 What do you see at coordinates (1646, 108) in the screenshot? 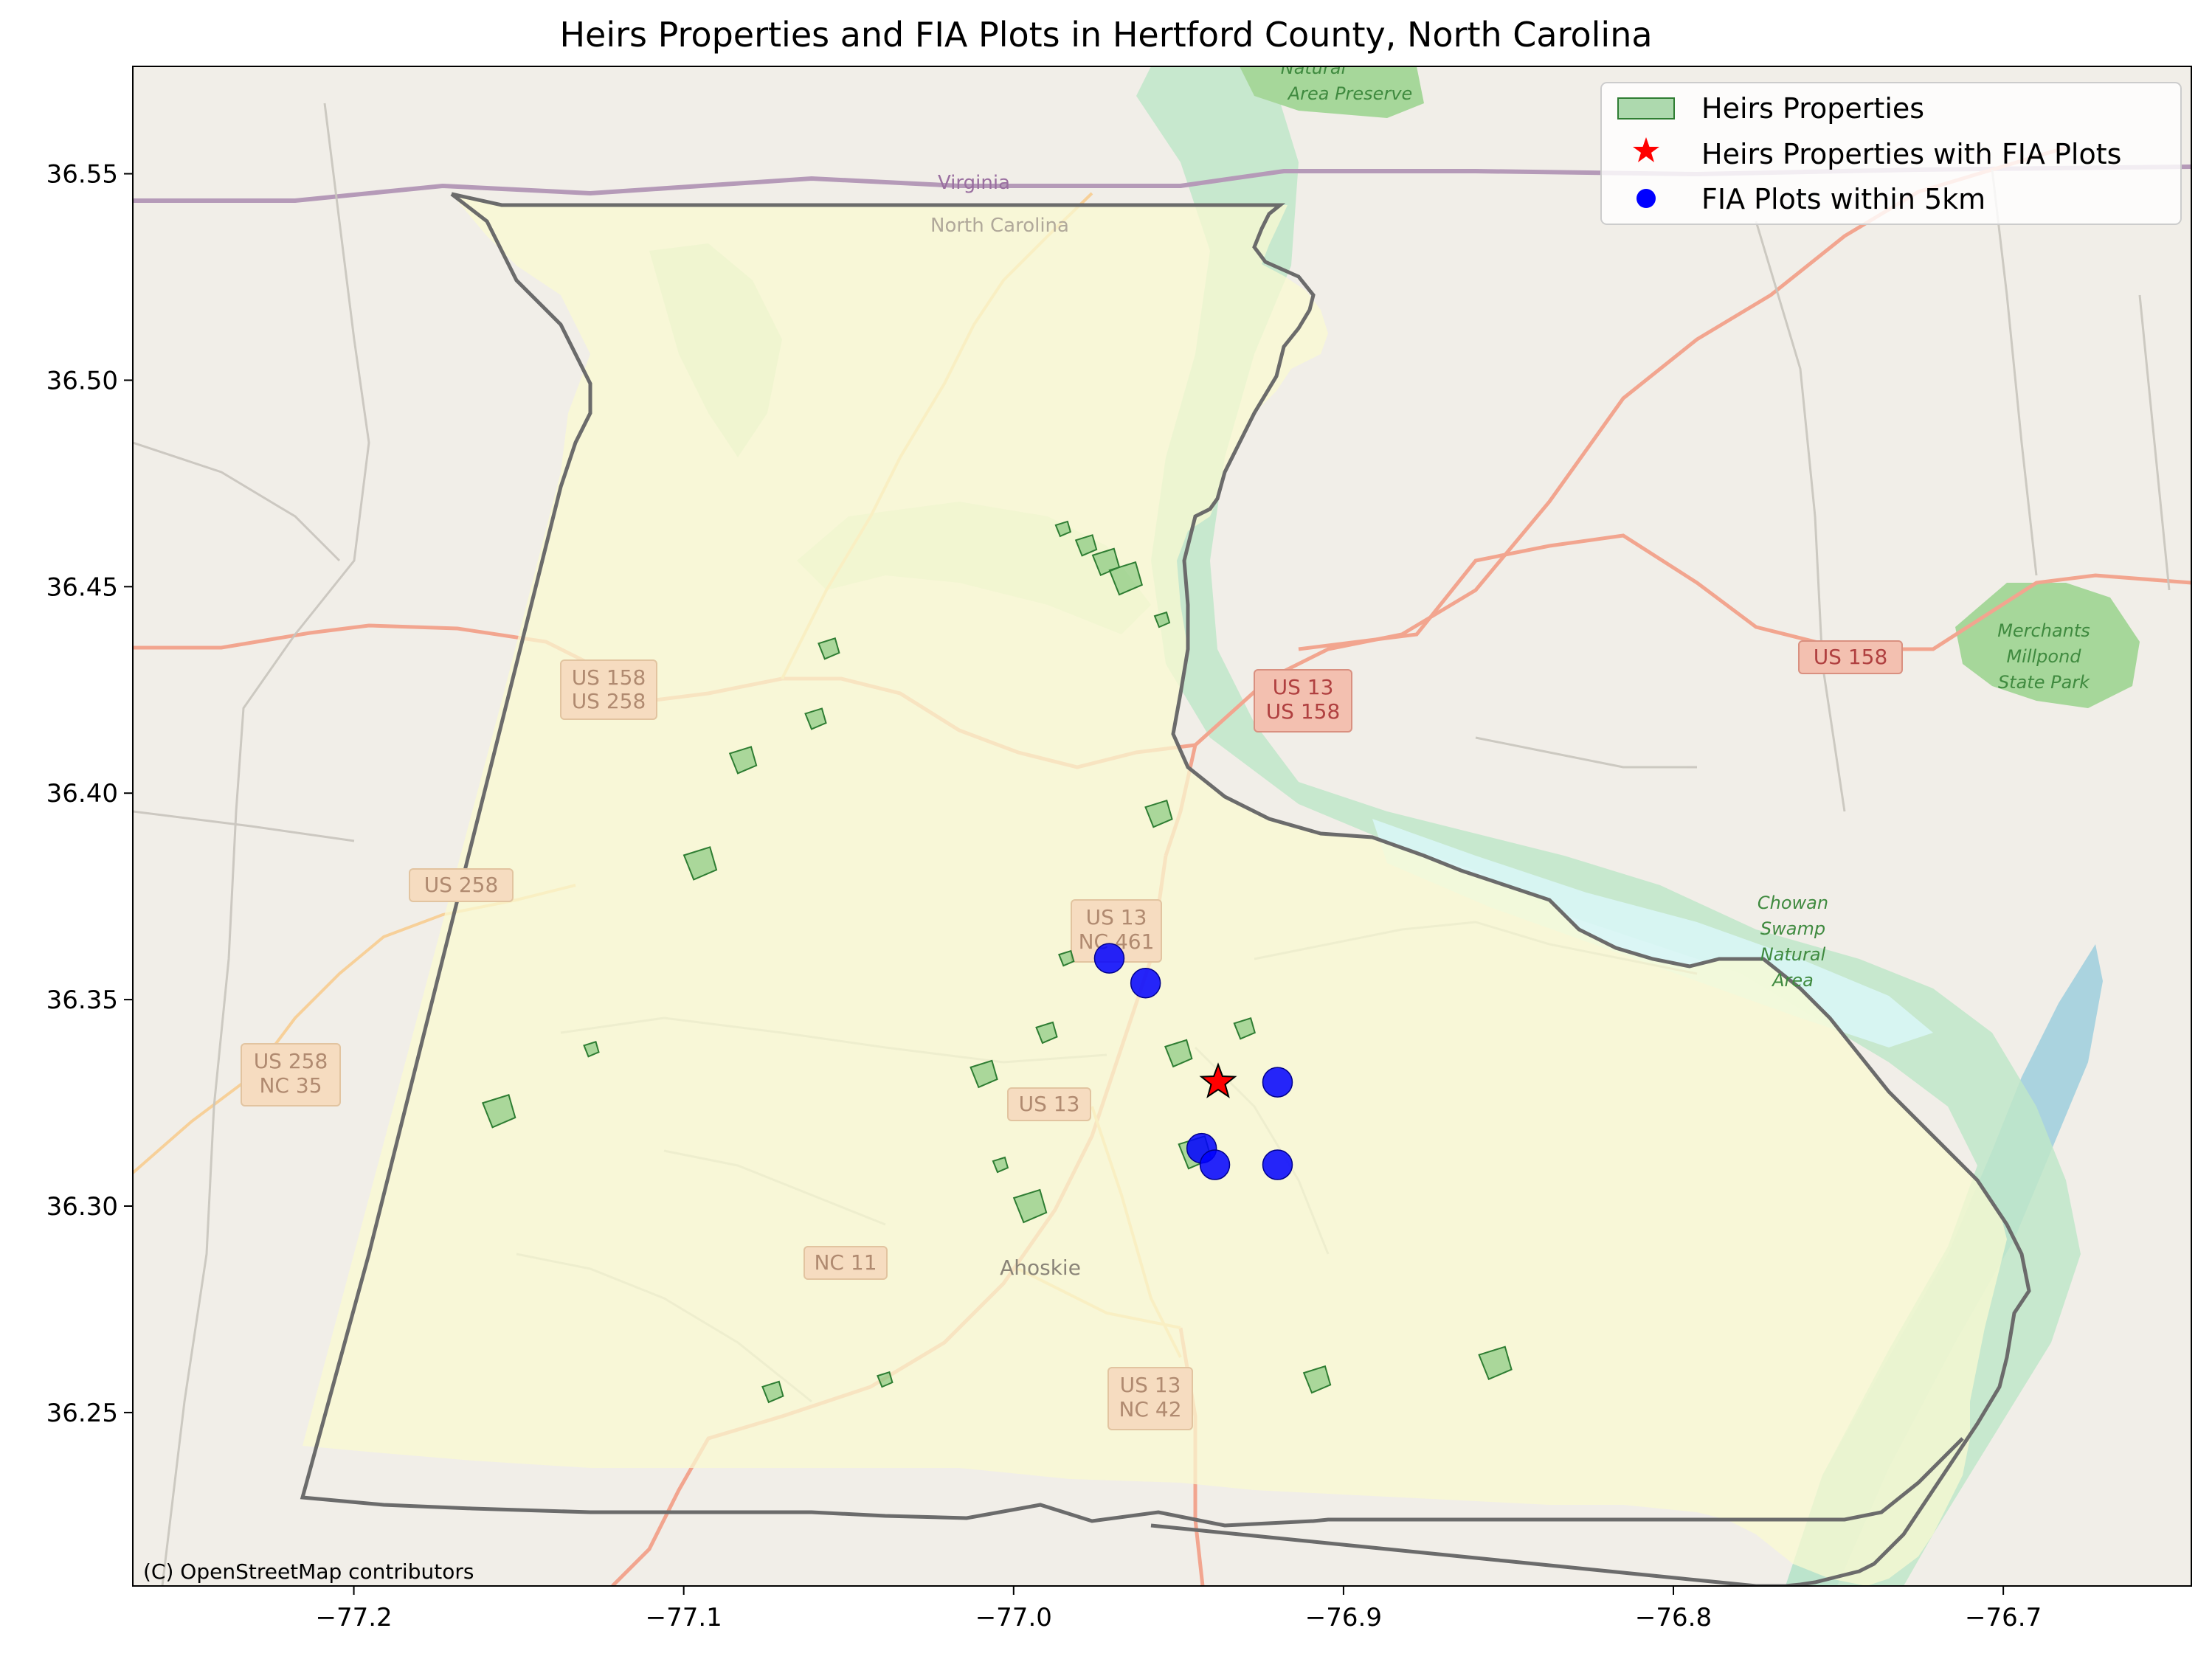
I see `legend-patch-heirs` at bounding box center [1646, 108].